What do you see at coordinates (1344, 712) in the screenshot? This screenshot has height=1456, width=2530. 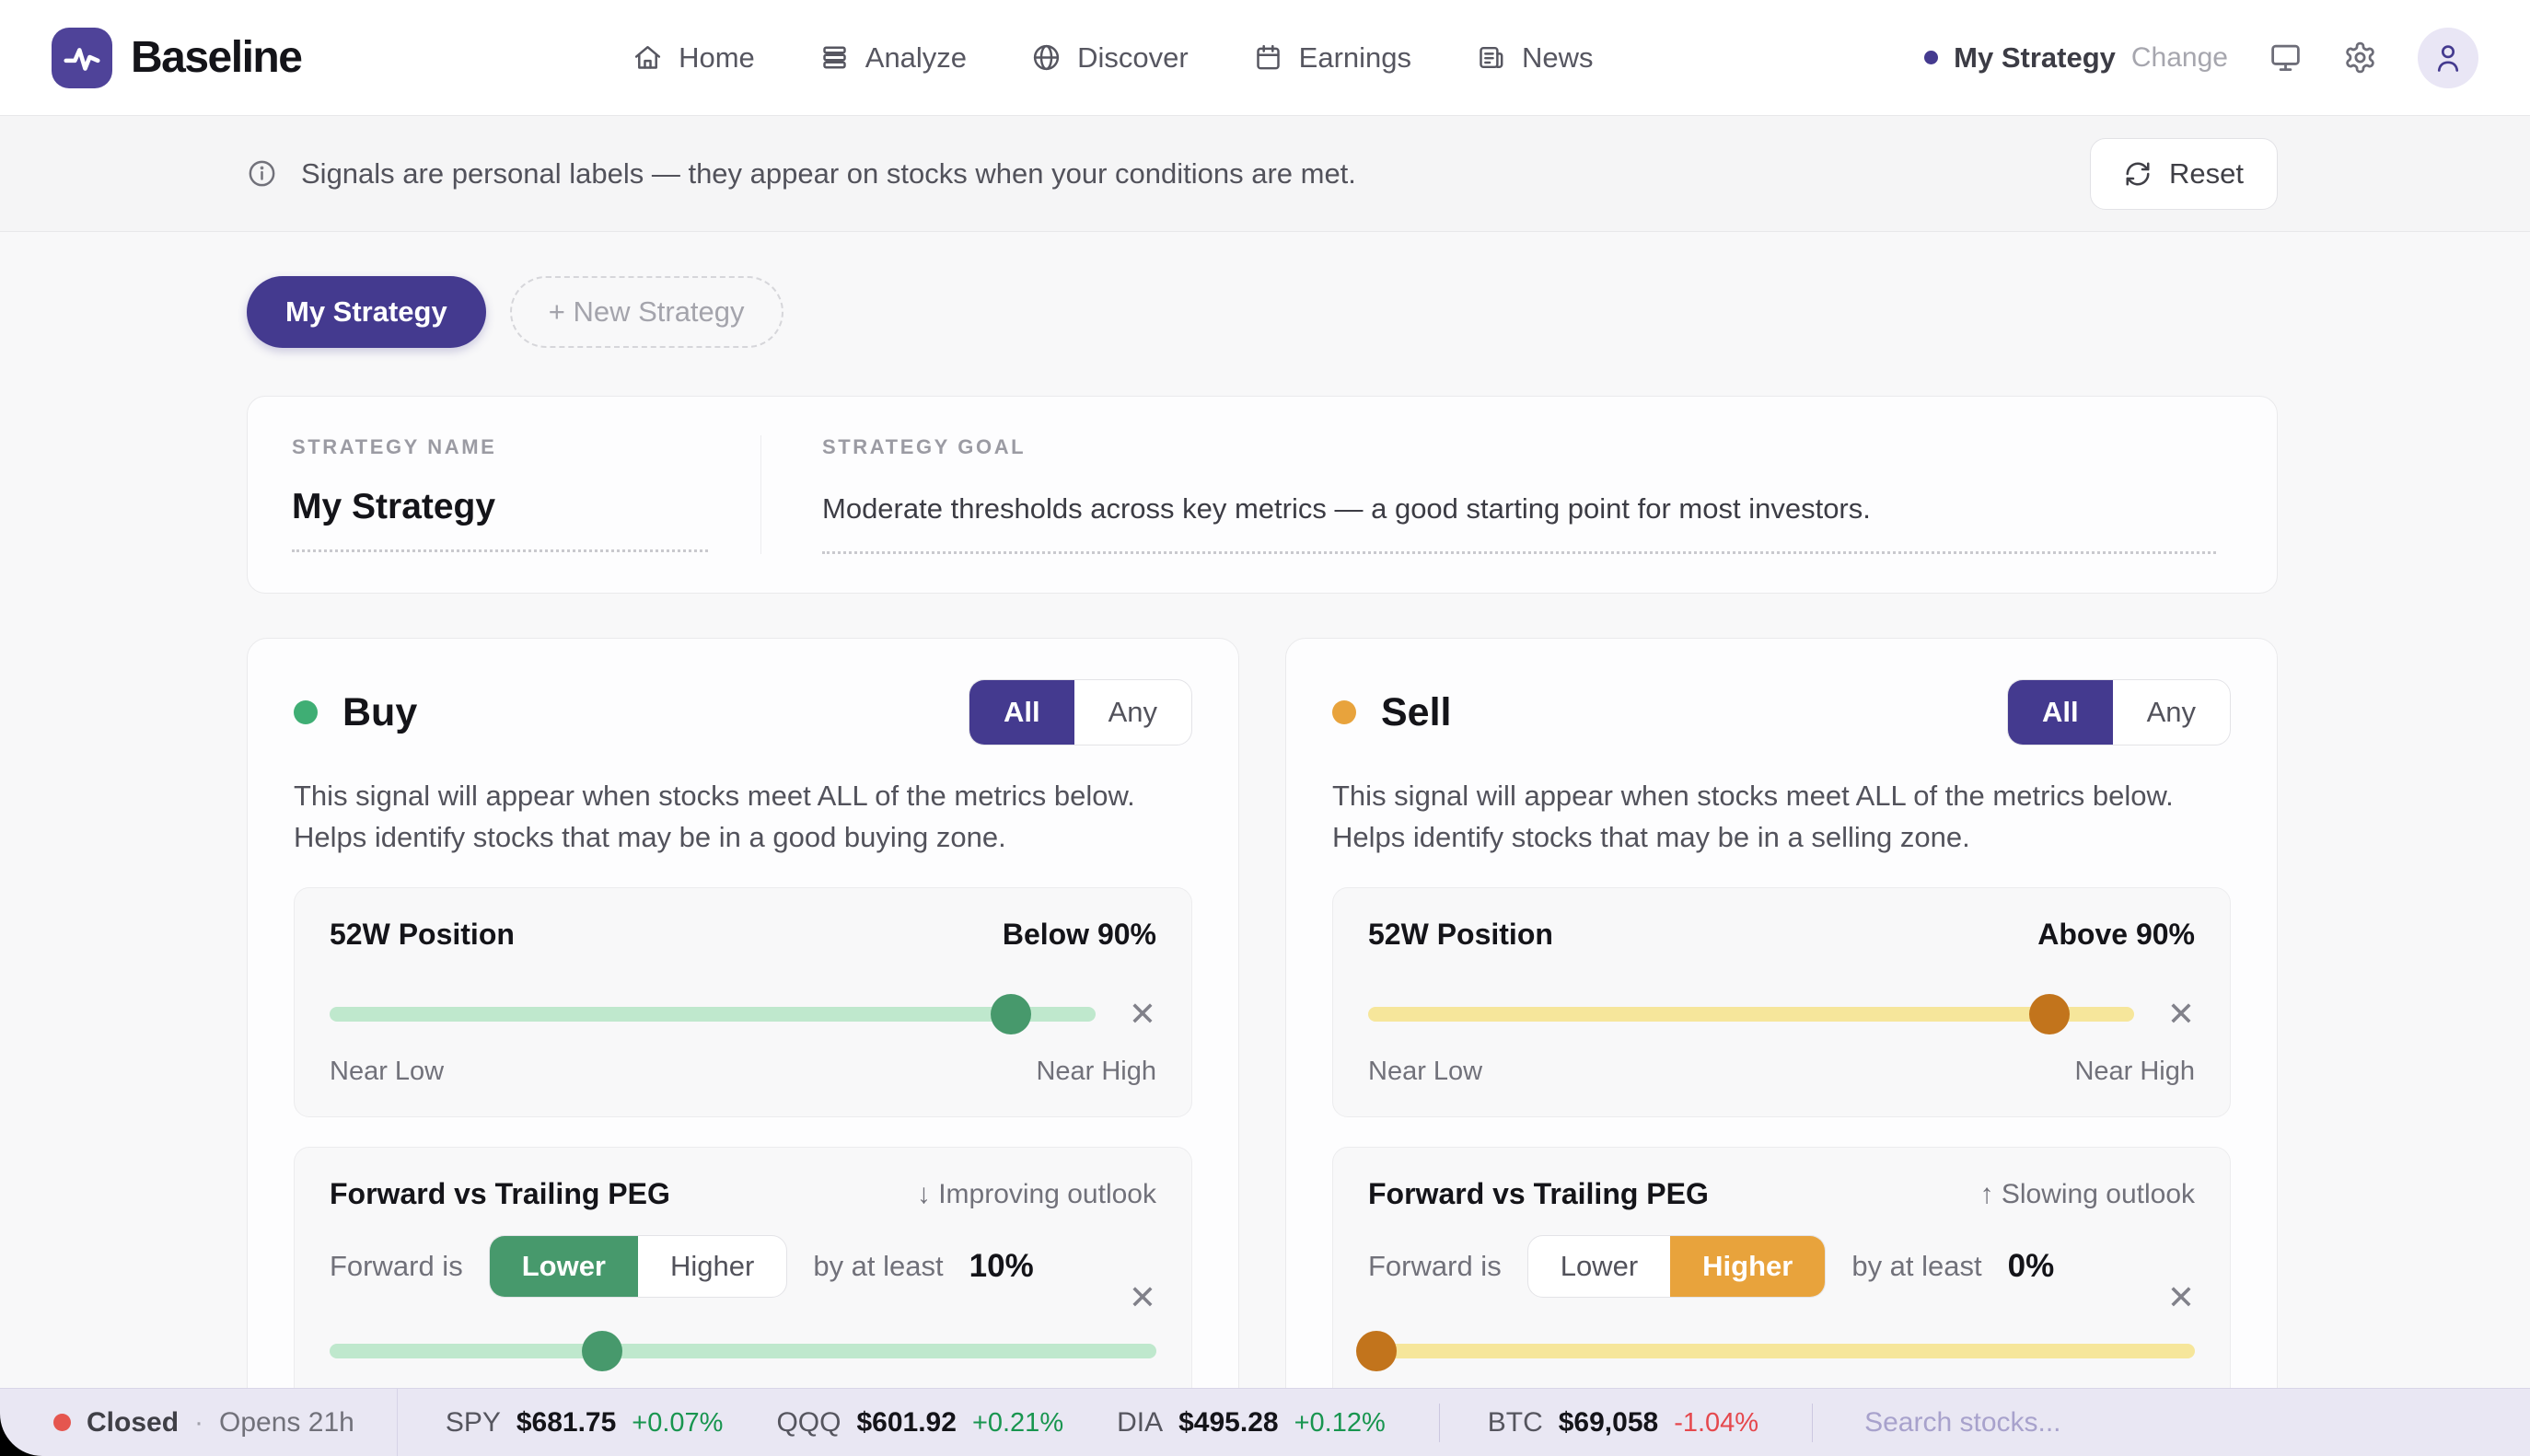 I see `sell-dot-icon` at bounding box center [1344, 712].